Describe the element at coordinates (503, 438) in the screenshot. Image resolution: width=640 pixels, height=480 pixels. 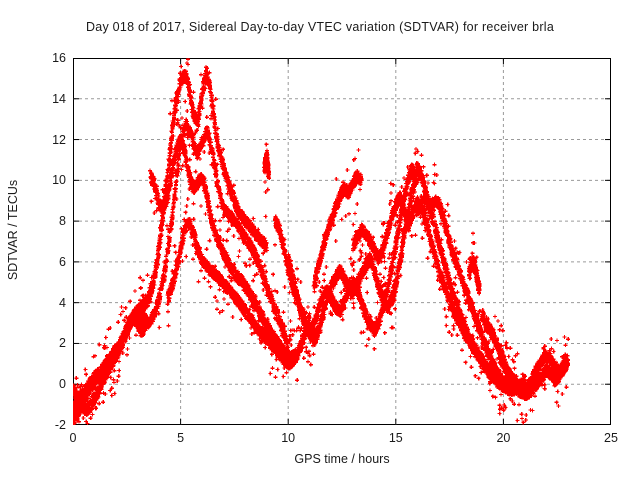
I see `x-tick-label: 20` at that location.